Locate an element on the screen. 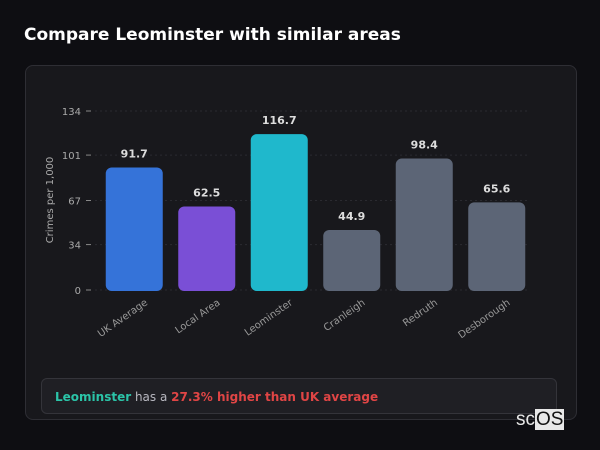 The image size is (600, 450). x-tick-label: Local Area is located at coordinates (197, 316).